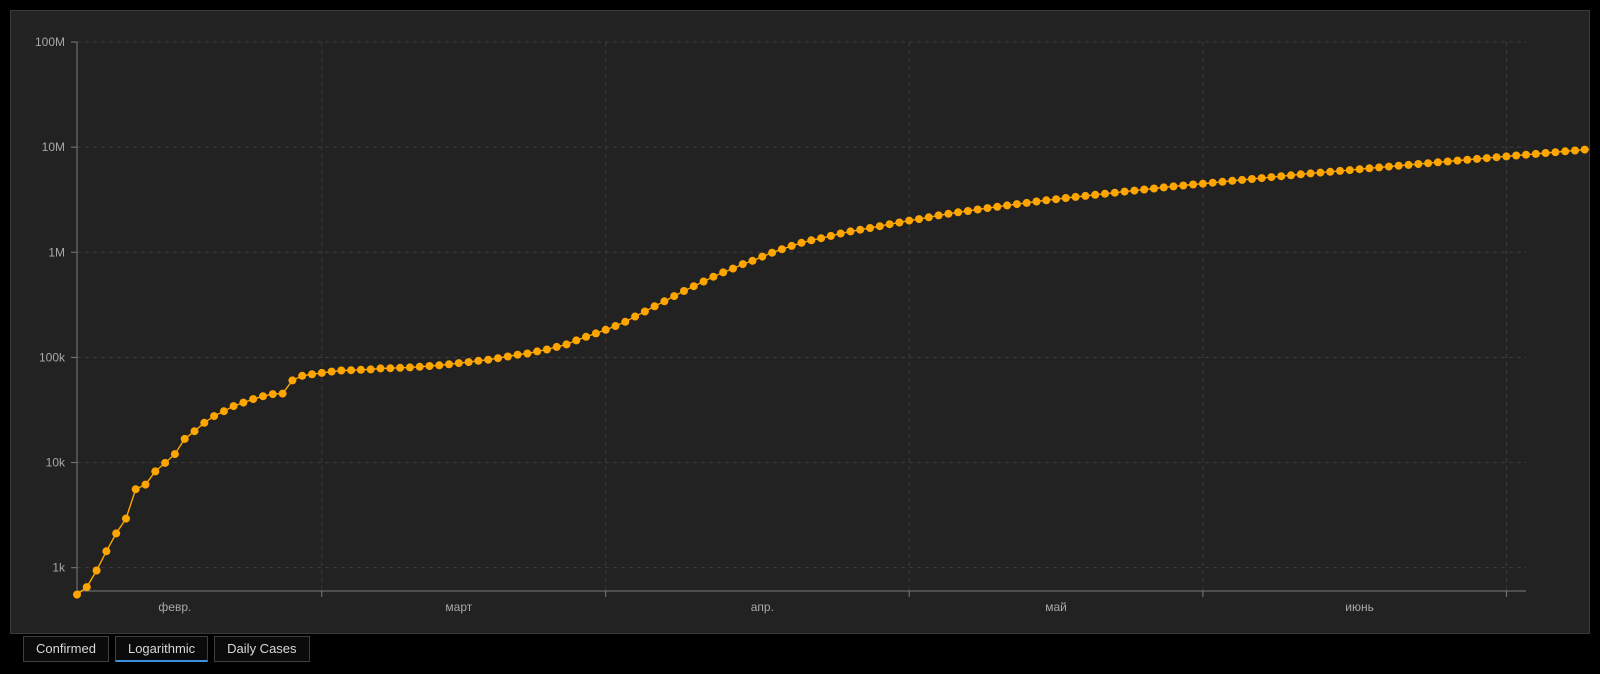 This screenshot has height=674, width=1600. I want to click on tab-logarithmic: Logarithmic, so click(161, 649).